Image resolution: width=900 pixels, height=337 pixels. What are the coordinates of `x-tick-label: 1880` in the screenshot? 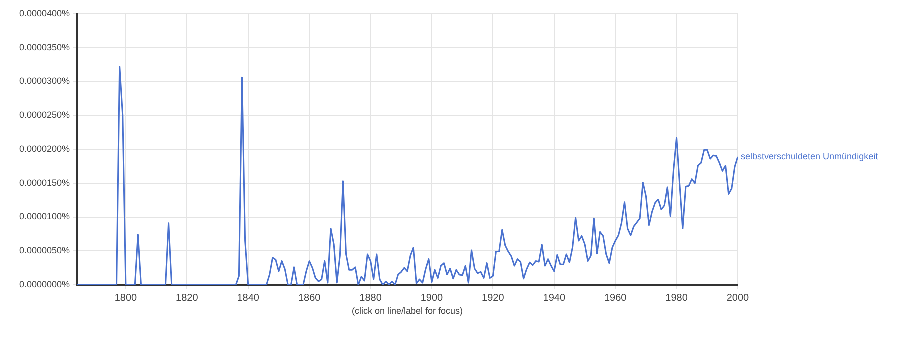 It's located at (371, 298).